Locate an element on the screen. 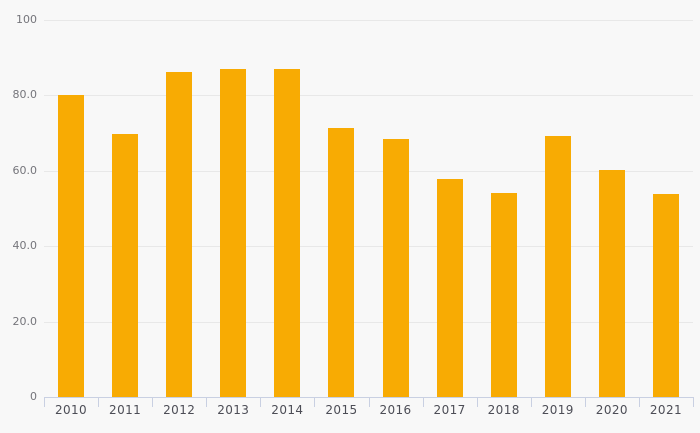  bar-2021 is located at coordinates (665, 295).